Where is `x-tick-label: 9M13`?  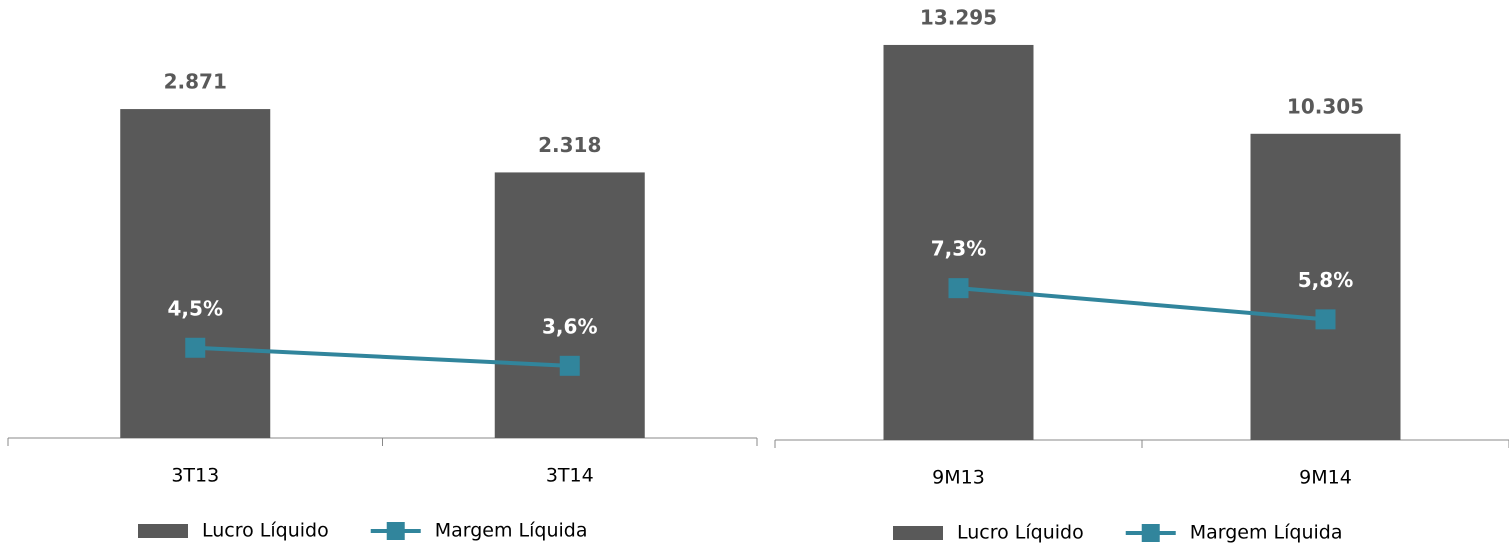
x-tick-label: 9M13 is located at coordinates (958, 478).